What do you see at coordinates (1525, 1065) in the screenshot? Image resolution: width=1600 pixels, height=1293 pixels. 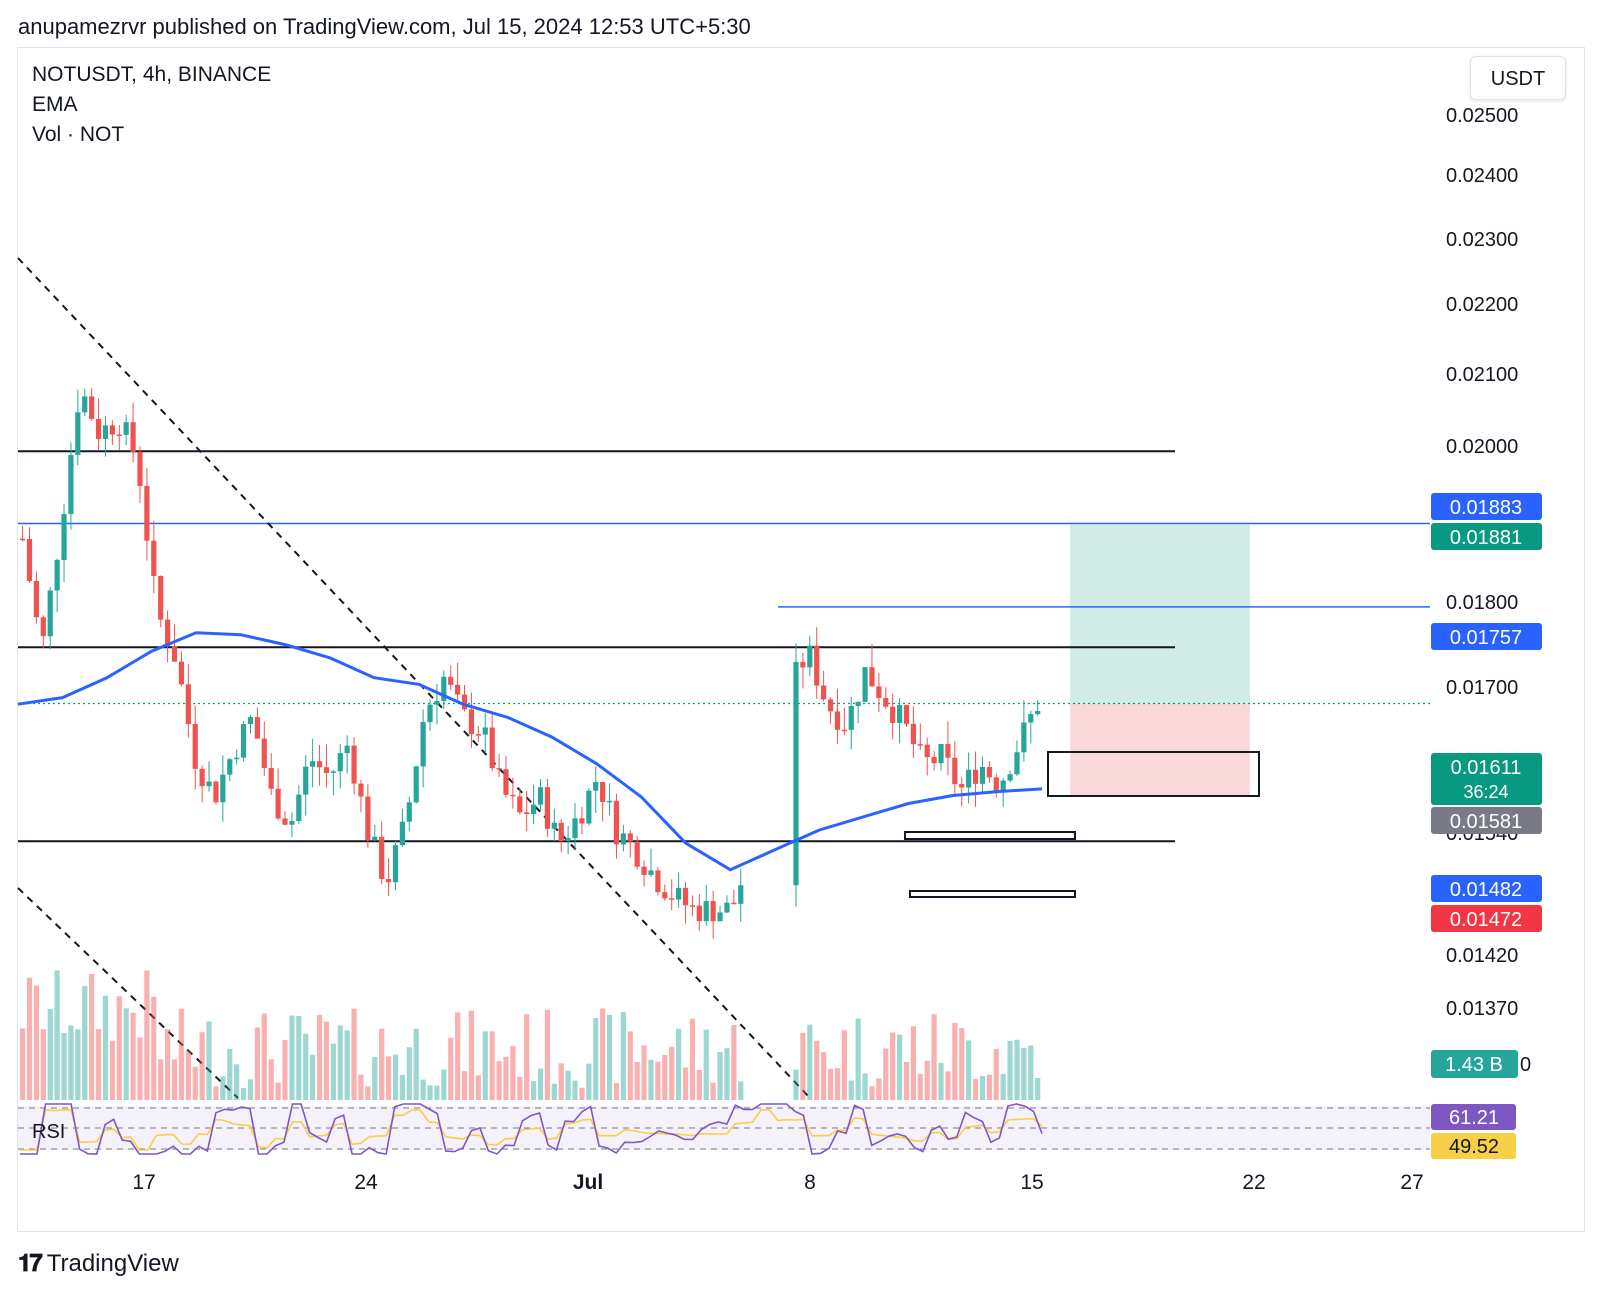 I see `volume-label-suffix: 0` at bounding box center [1525, 1065].